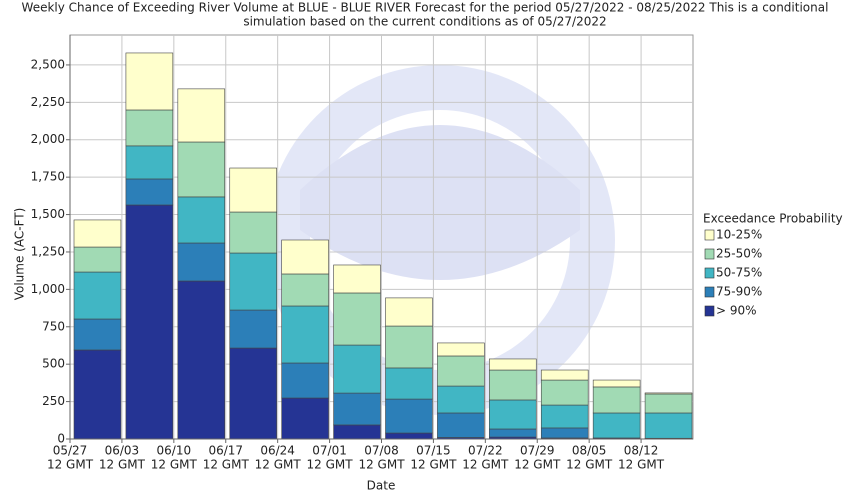  What do you see at coordinates (48, 214) in the screenshot?
I see `y-tick-label: 1,500` at bounding box center [48, 214].